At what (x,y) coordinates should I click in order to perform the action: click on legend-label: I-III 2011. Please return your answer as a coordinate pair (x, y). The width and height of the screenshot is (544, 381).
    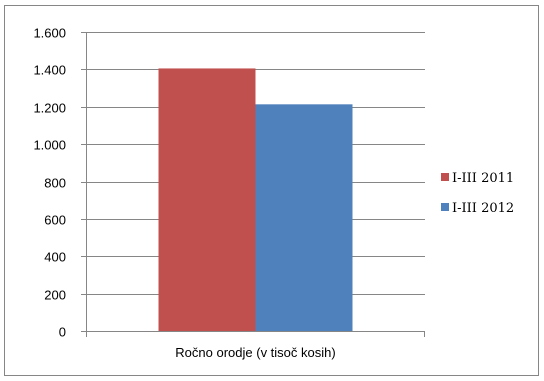
    Looking at the image, I should click on (483, 178).